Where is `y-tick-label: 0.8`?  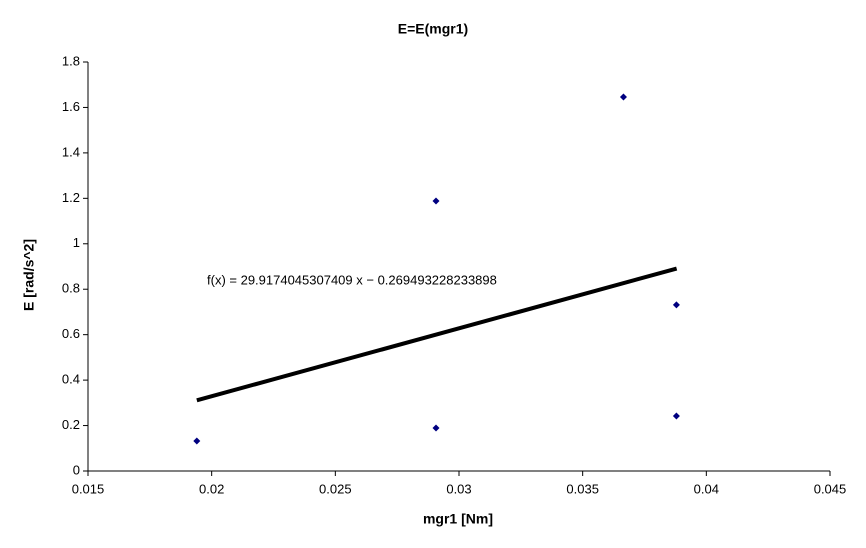
y-tick-label: 0.8 is located at coordinates (71, 288).